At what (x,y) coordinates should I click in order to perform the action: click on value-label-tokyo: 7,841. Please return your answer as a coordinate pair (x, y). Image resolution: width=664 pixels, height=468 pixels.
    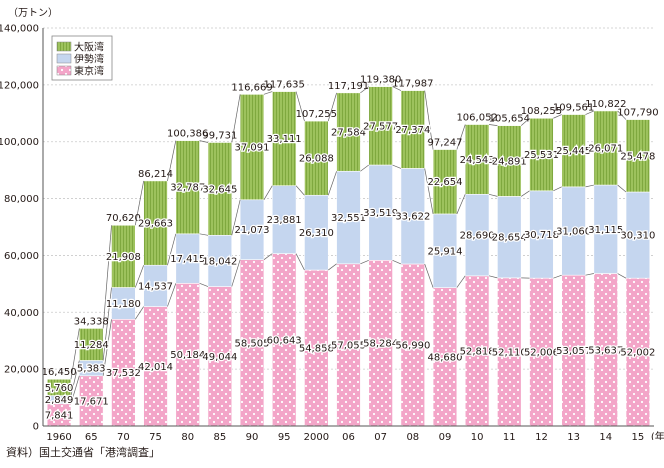
    Looking at the image, I should click on (59, 415).